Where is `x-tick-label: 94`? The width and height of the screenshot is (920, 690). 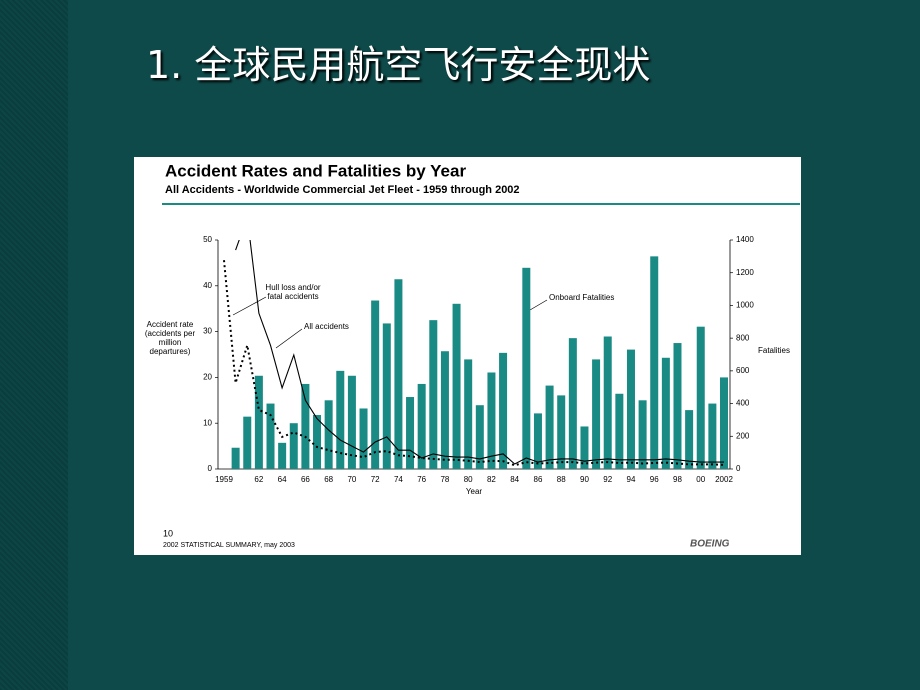
x-tick-label: 94 is located at coordinates (631, 479).